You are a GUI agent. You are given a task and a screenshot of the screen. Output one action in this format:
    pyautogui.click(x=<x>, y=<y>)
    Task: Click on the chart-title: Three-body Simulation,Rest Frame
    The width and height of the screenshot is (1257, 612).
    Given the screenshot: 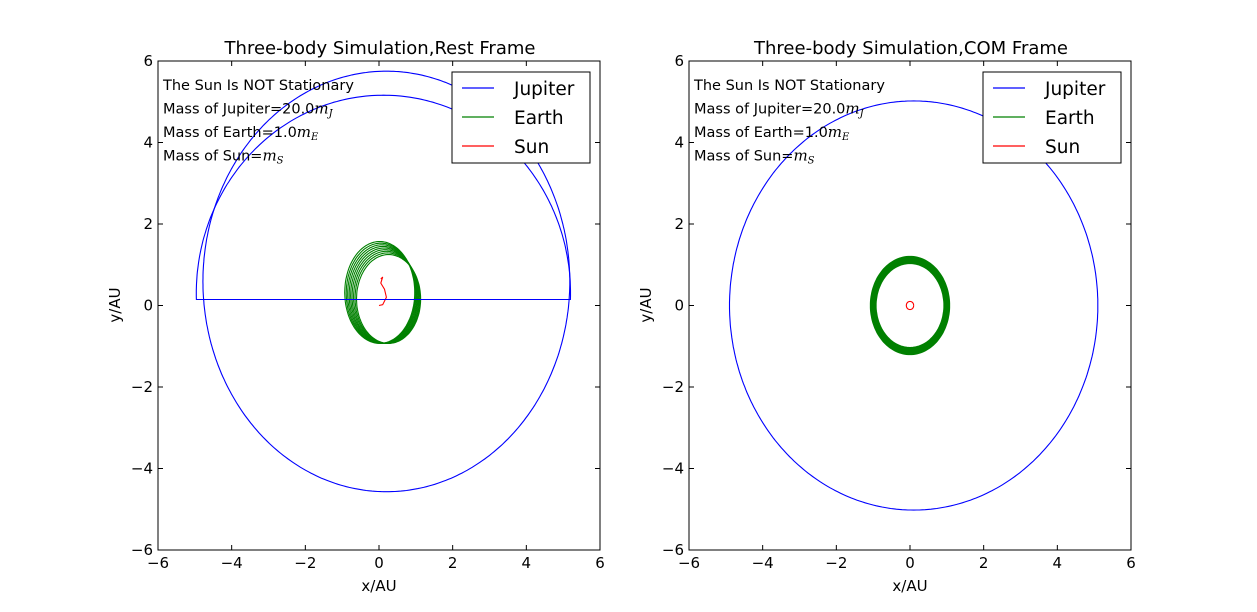 What is the action you would take?
    pyautogui.click(x=380, y=48)
    